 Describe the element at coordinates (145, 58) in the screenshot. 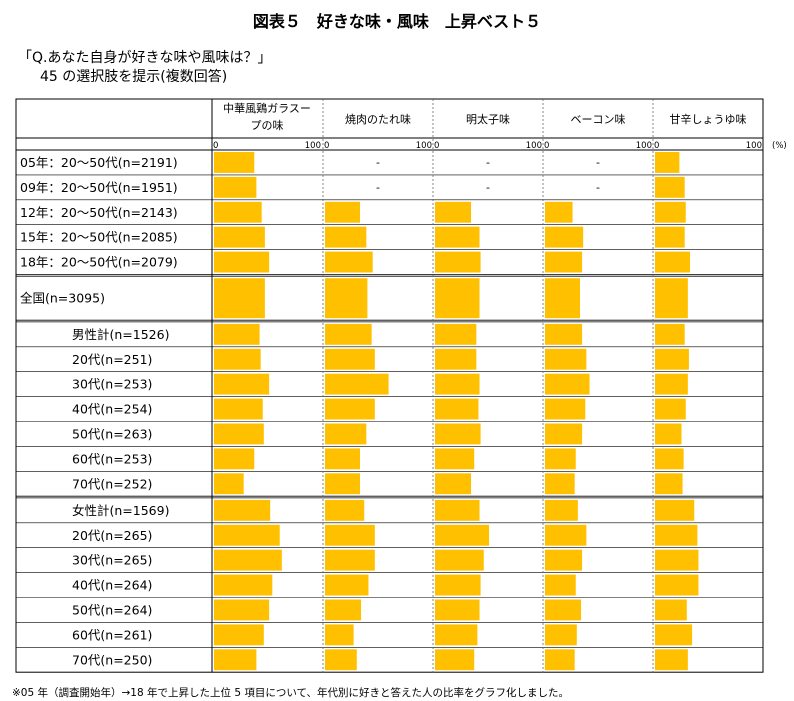

I see `question-line-1: 「Q.あなた自身が好きな味や風味は？」` at that location.